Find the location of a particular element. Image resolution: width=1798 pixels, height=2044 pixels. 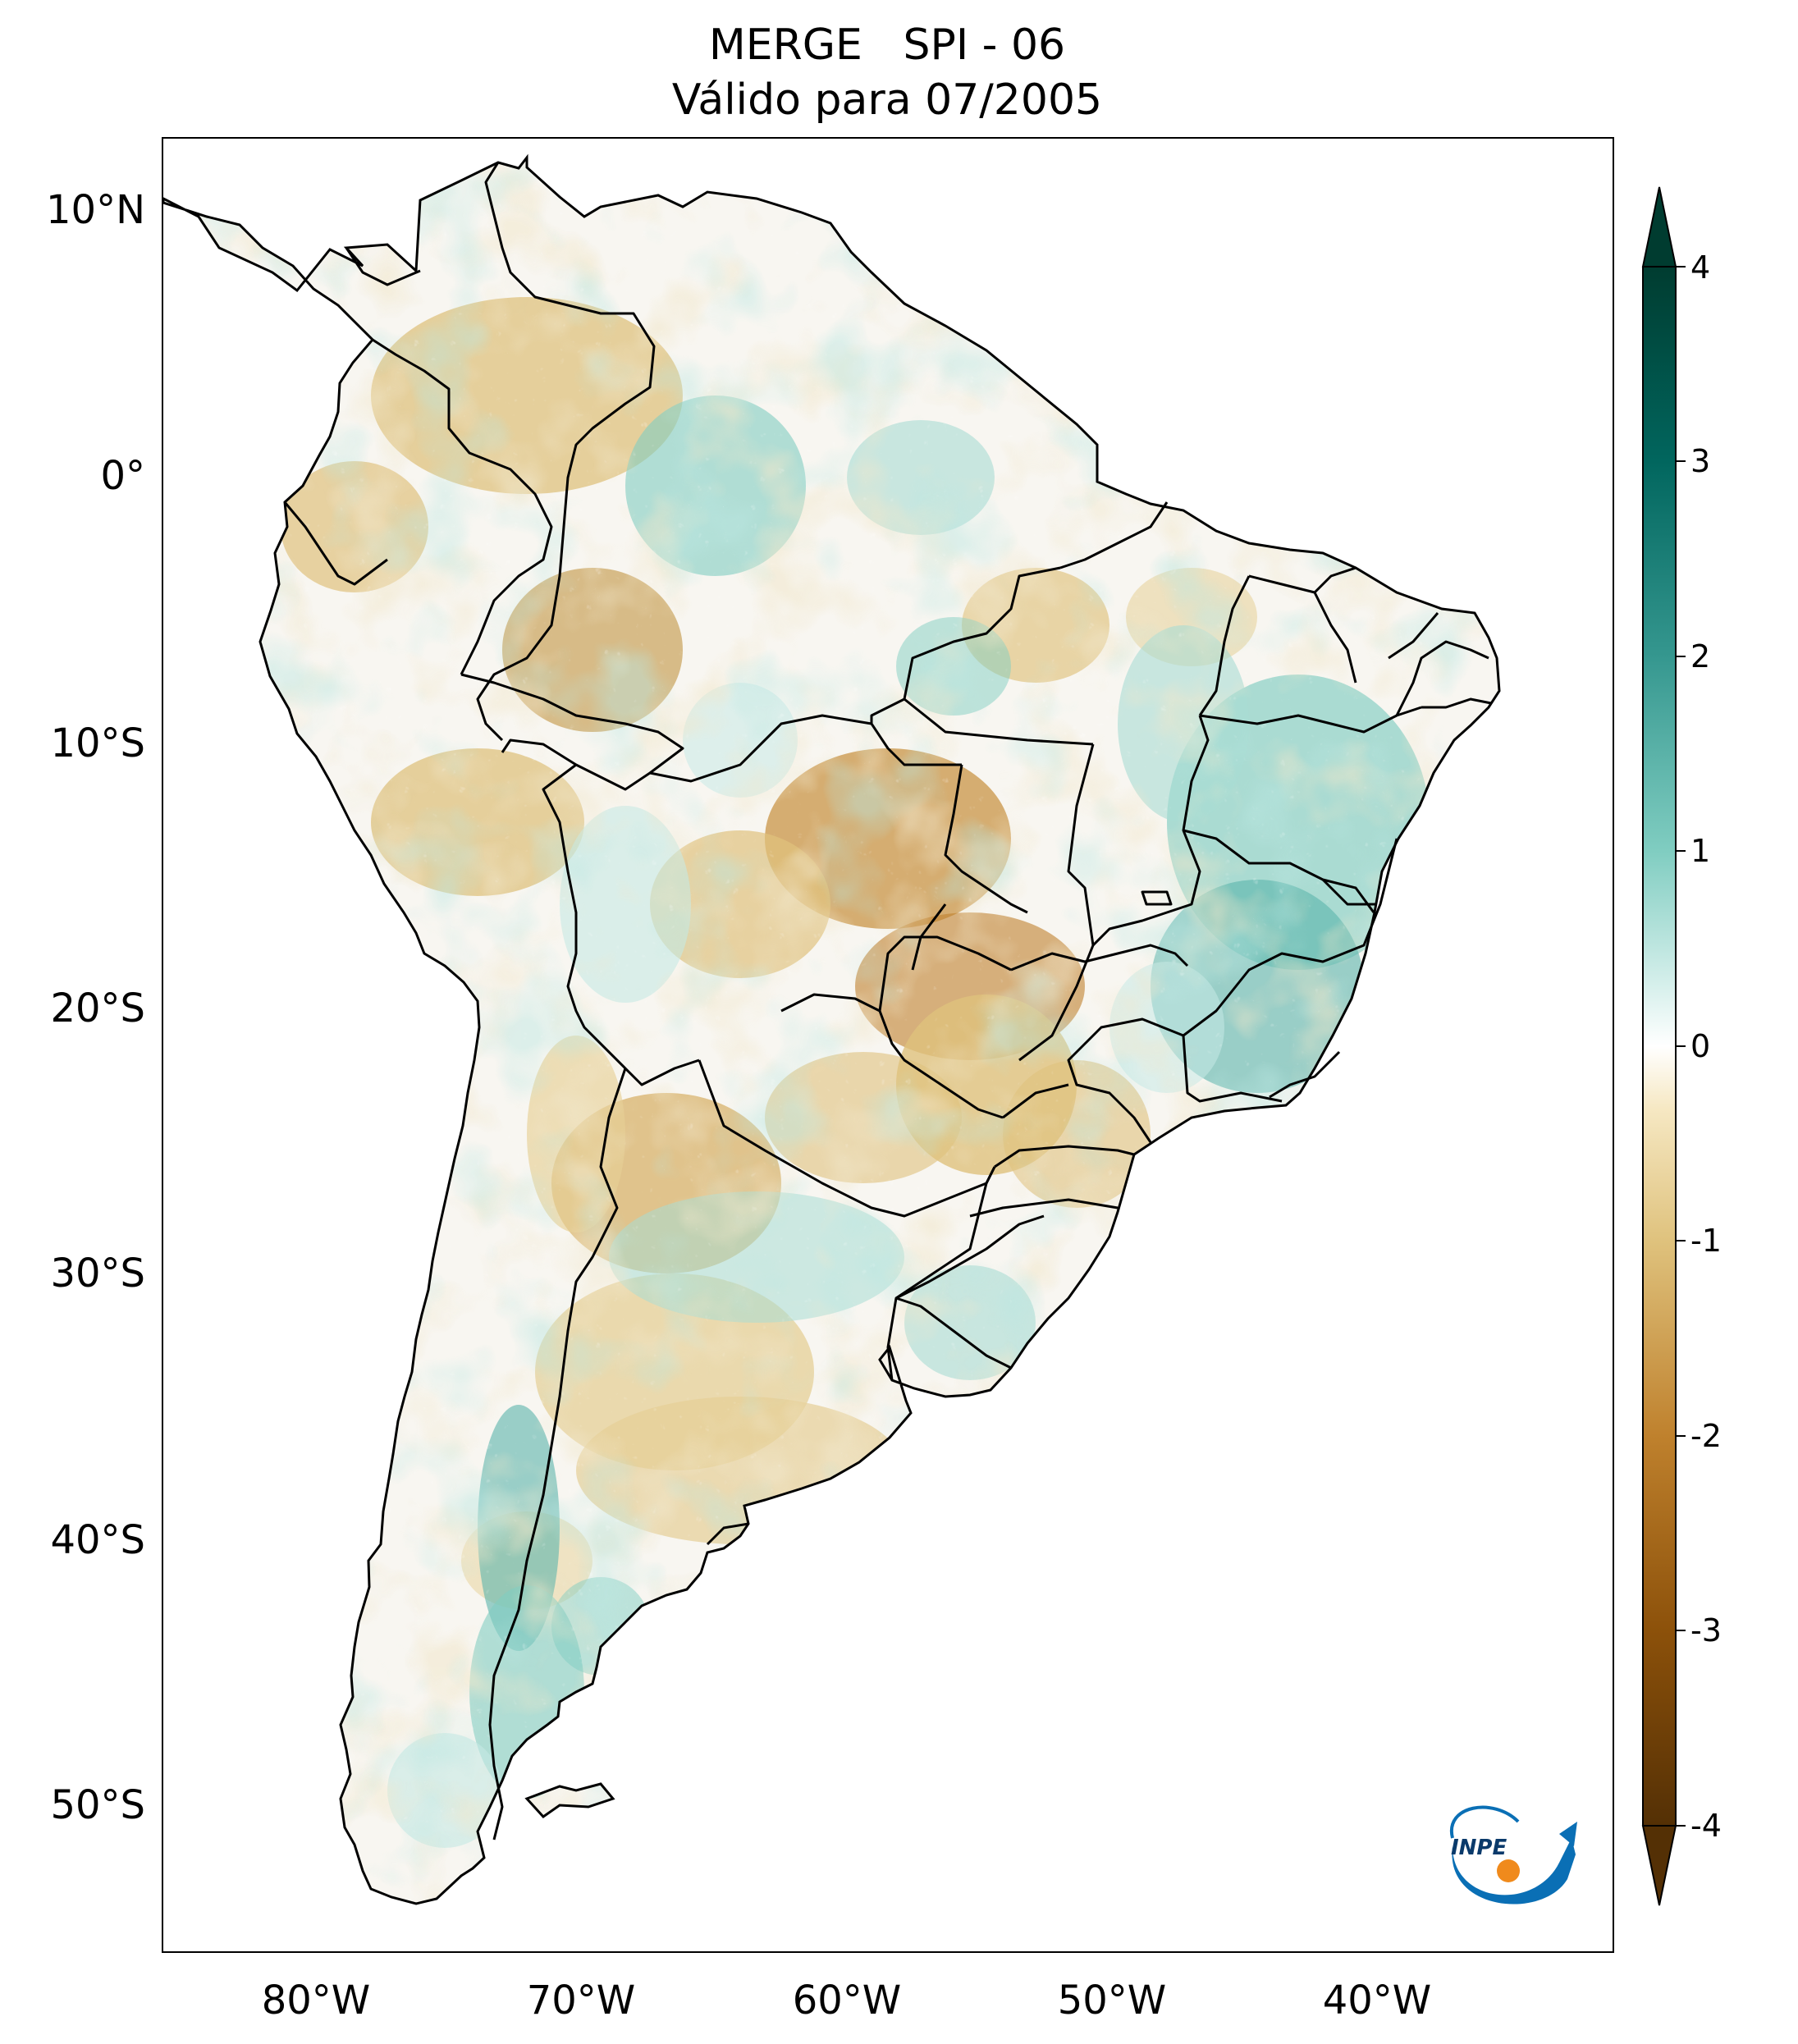

lat-label-40s: 40°S is located at coordinates (97, 1540).